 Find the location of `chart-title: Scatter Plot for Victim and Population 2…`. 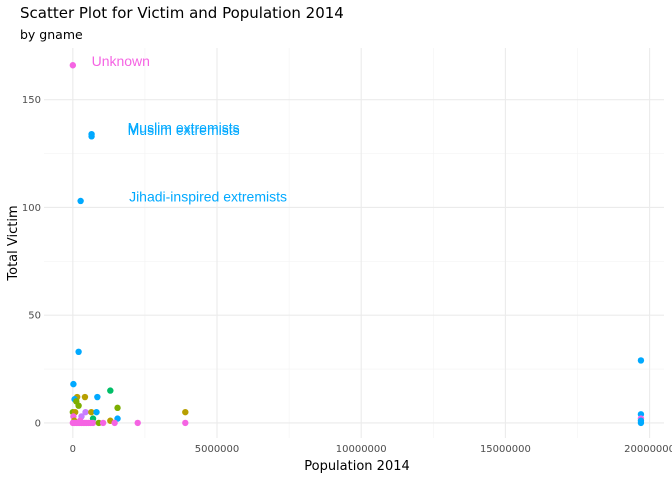

chart-title: Scatter Plot for Victim and Population 2… is located at coordinates (182, 13).